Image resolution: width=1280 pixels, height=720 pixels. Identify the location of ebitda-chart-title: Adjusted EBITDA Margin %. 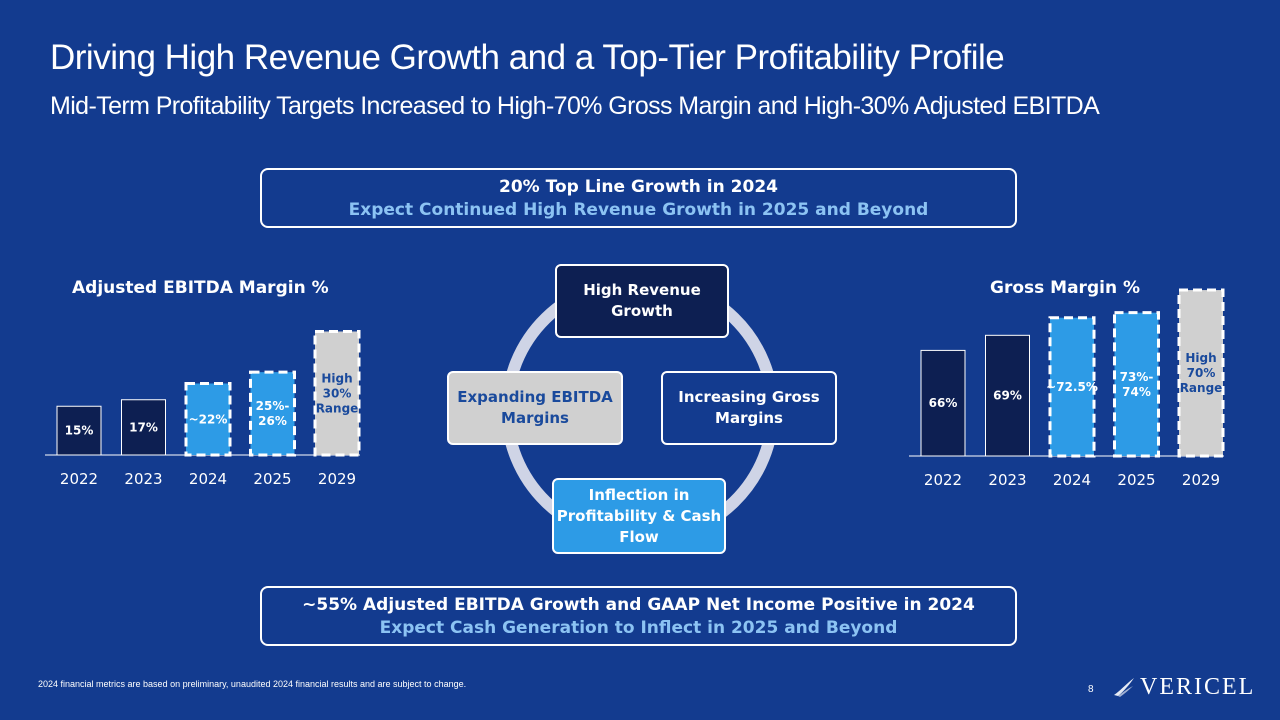
(200, 288).